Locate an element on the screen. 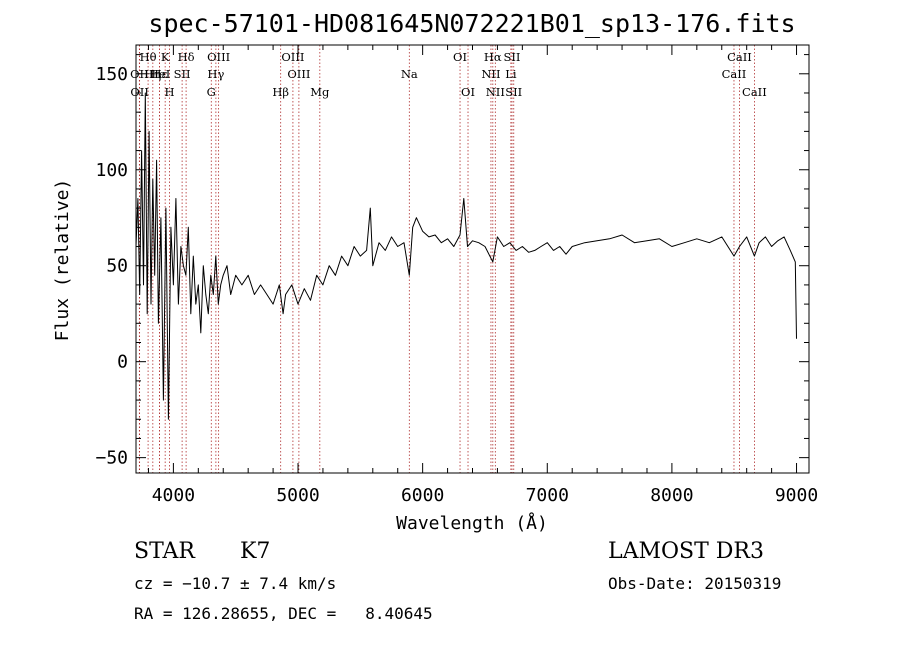  line-label: HeI is located at coordinates (159, 74).